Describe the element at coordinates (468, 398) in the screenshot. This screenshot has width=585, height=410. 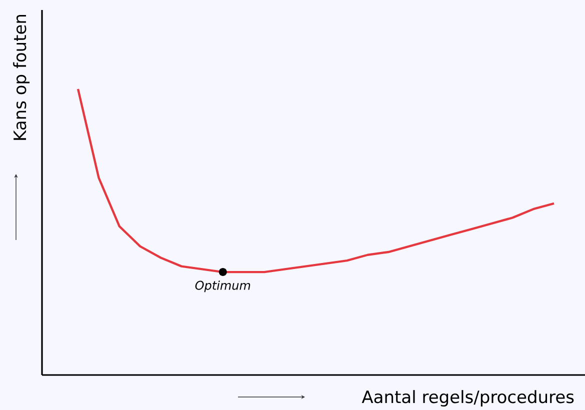
I see `x-axis-title: Aantal regels/procedures` at that location.